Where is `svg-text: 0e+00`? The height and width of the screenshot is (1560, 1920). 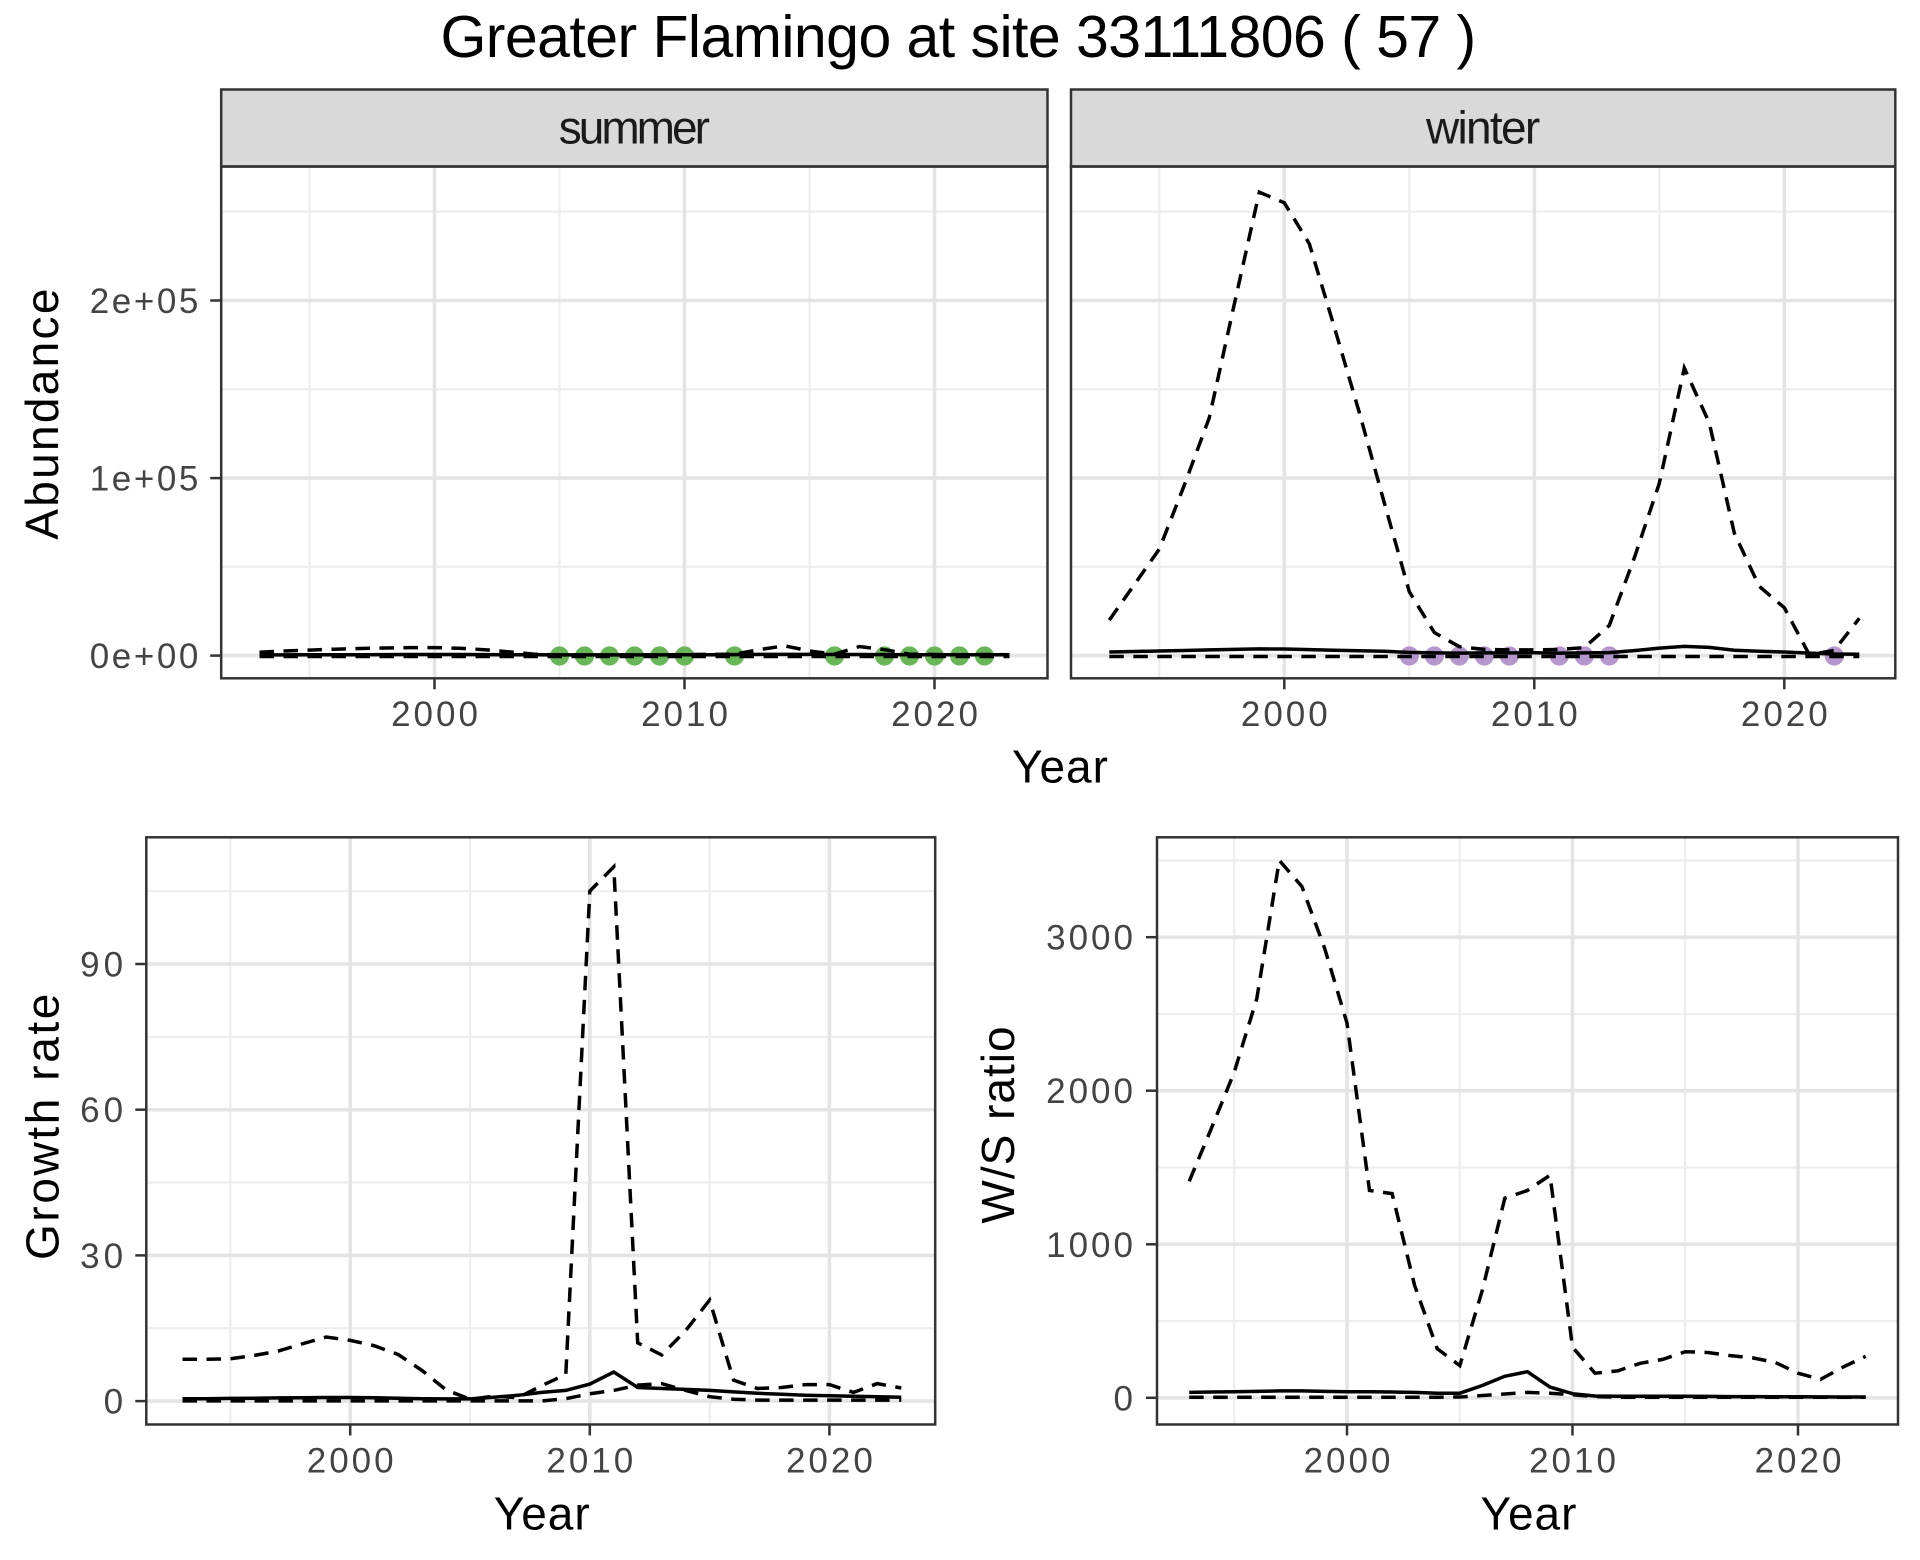
svg-text: 0e+00 is located at coordinates (145, 656).